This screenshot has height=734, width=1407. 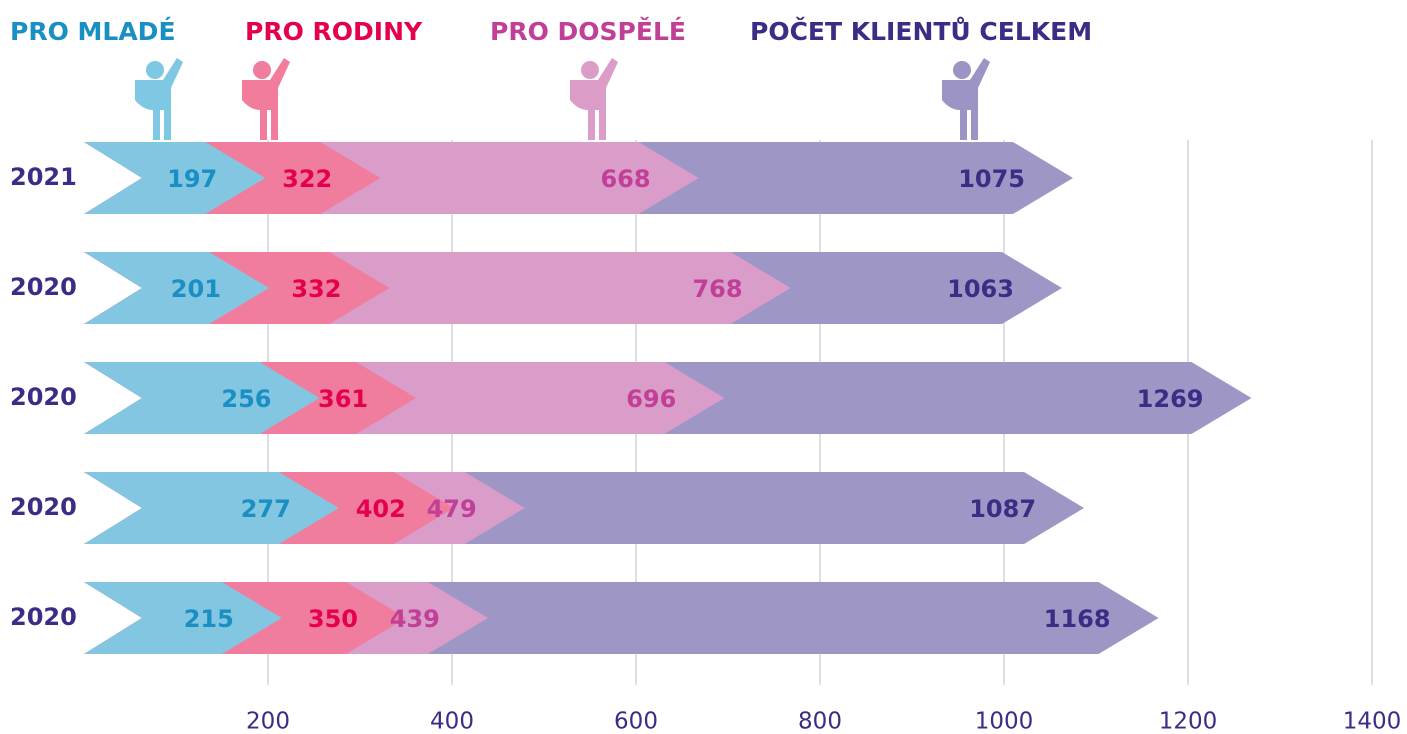 What do you see at coordinates (93, 31) in the screenshot?
I see `legend-label: PRO MLADÉ` at bounding box center [93, 31].